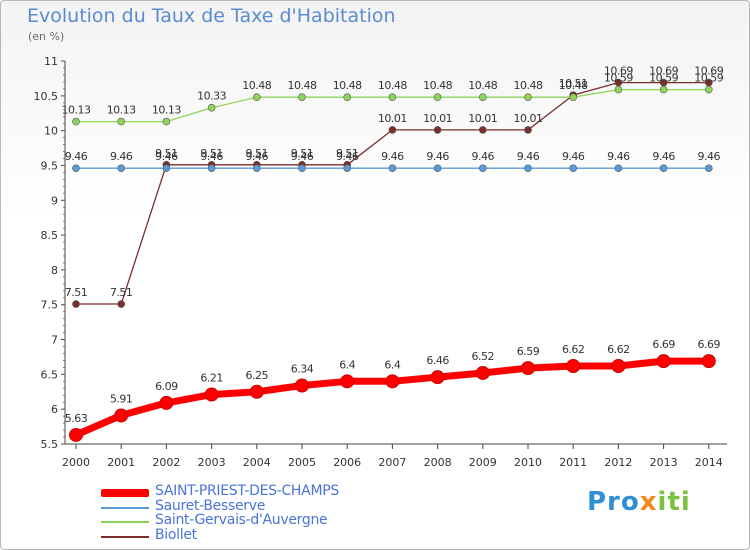  Describe the element at coordinates (176, 534) in the screenshot. I see `legend-label: Biollet` at that location.